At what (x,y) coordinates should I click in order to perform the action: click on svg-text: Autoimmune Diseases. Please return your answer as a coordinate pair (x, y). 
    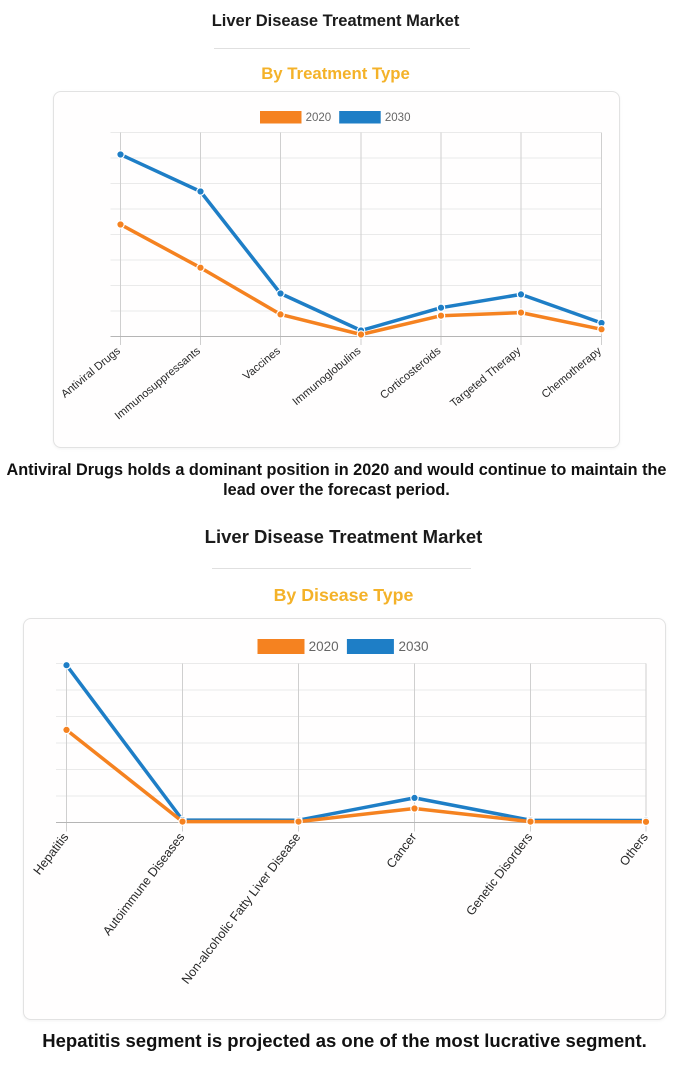
    Looking at the image, I should click on (143, 884).